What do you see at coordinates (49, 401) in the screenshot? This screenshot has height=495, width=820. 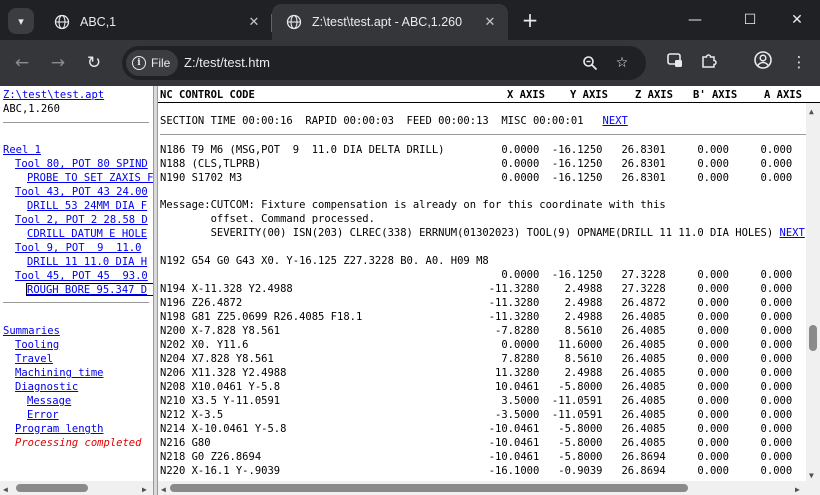 I see `message-link: Message` at bounding box center [49, 401].